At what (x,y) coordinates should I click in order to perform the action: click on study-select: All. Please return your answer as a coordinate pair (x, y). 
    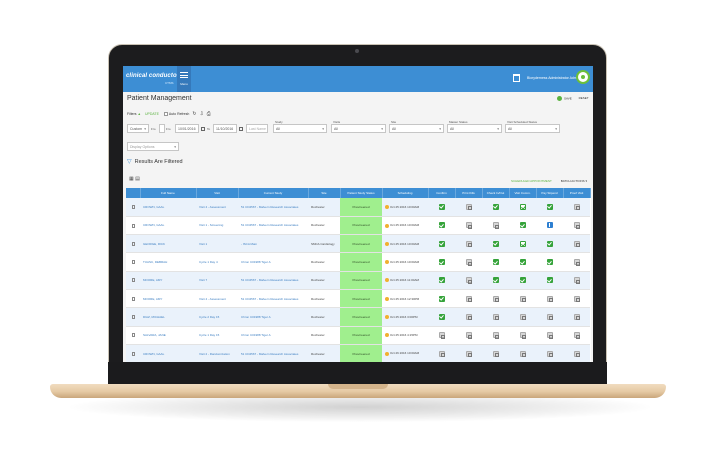
    Looking at the image, I should click on (300, 128).